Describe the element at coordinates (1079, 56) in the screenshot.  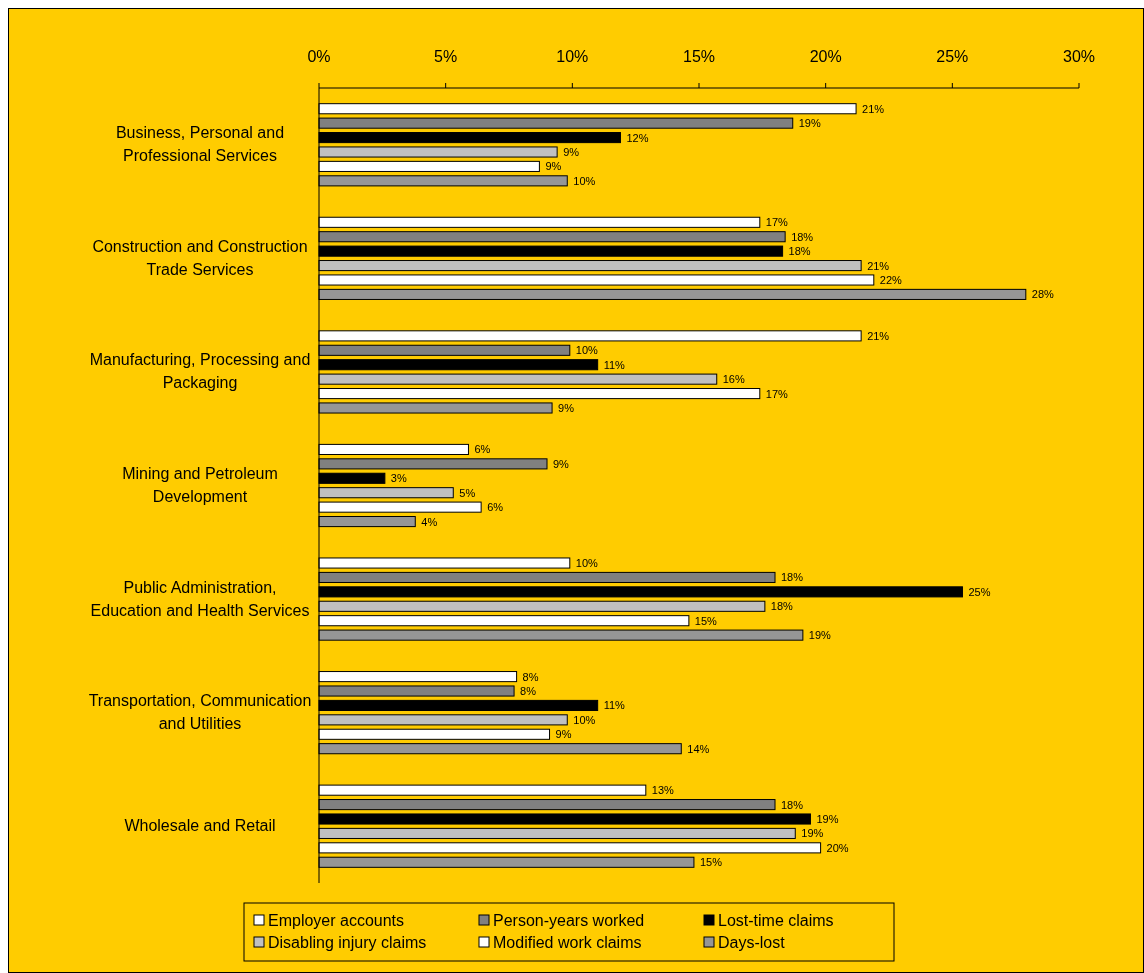
I see `x-tick-label: 30%` at that location.